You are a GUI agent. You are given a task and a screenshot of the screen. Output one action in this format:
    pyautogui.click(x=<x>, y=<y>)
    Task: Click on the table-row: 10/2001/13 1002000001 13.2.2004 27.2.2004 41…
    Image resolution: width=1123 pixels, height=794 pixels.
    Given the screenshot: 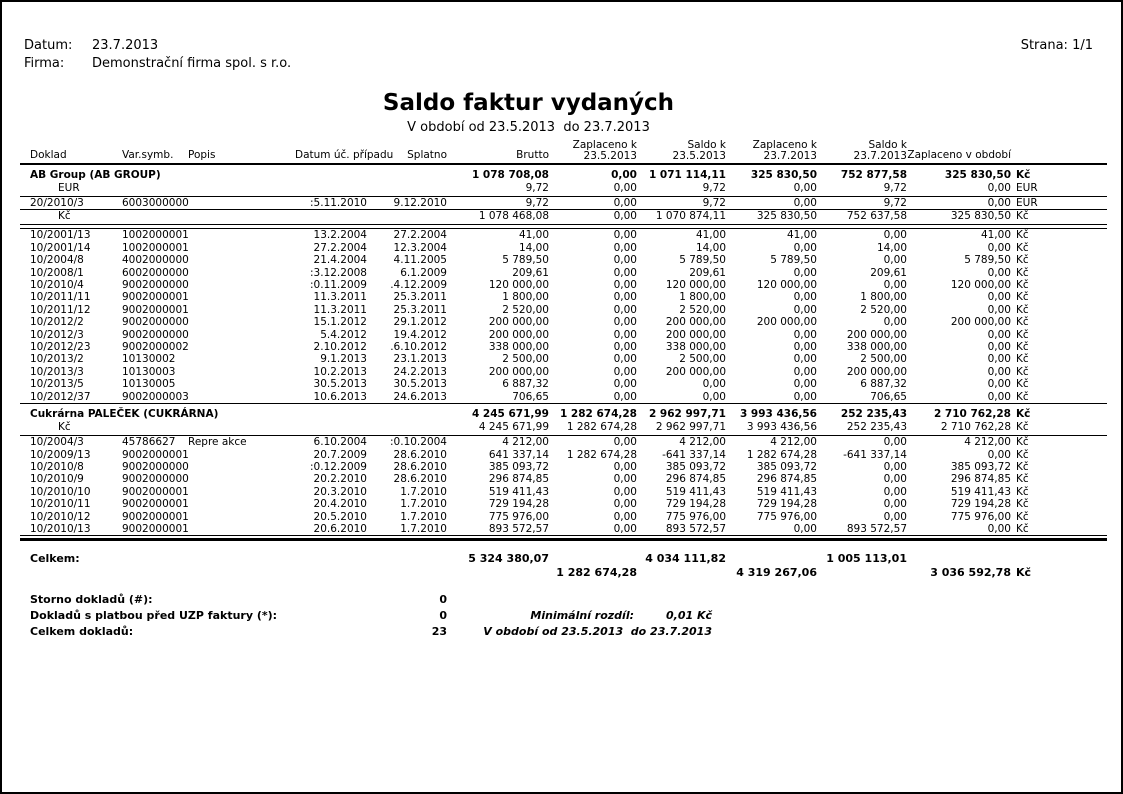 What is the action you would take?
    pyautogui.click(x=563, y=235)
    